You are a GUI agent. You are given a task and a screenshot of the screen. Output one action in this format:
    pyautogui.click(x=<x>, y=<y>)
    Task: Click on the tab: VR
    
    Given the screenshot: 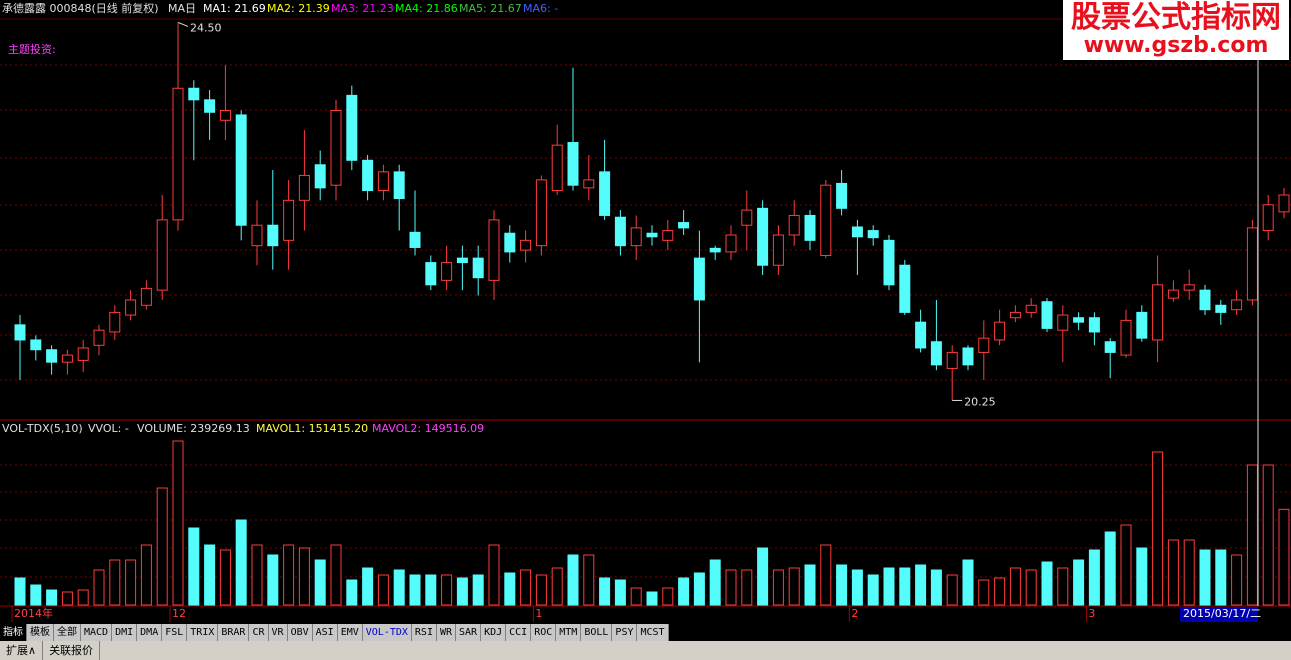 What is the action you would take?
    pyautogui.click(x=278, y=632)
    